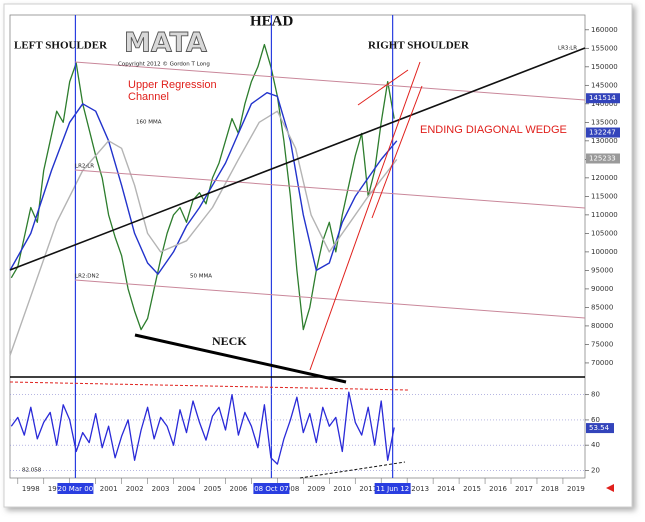  Describe the element at coordinates (239, 489) in the screenshot. I see `x-tick-label: 2006` at that location.